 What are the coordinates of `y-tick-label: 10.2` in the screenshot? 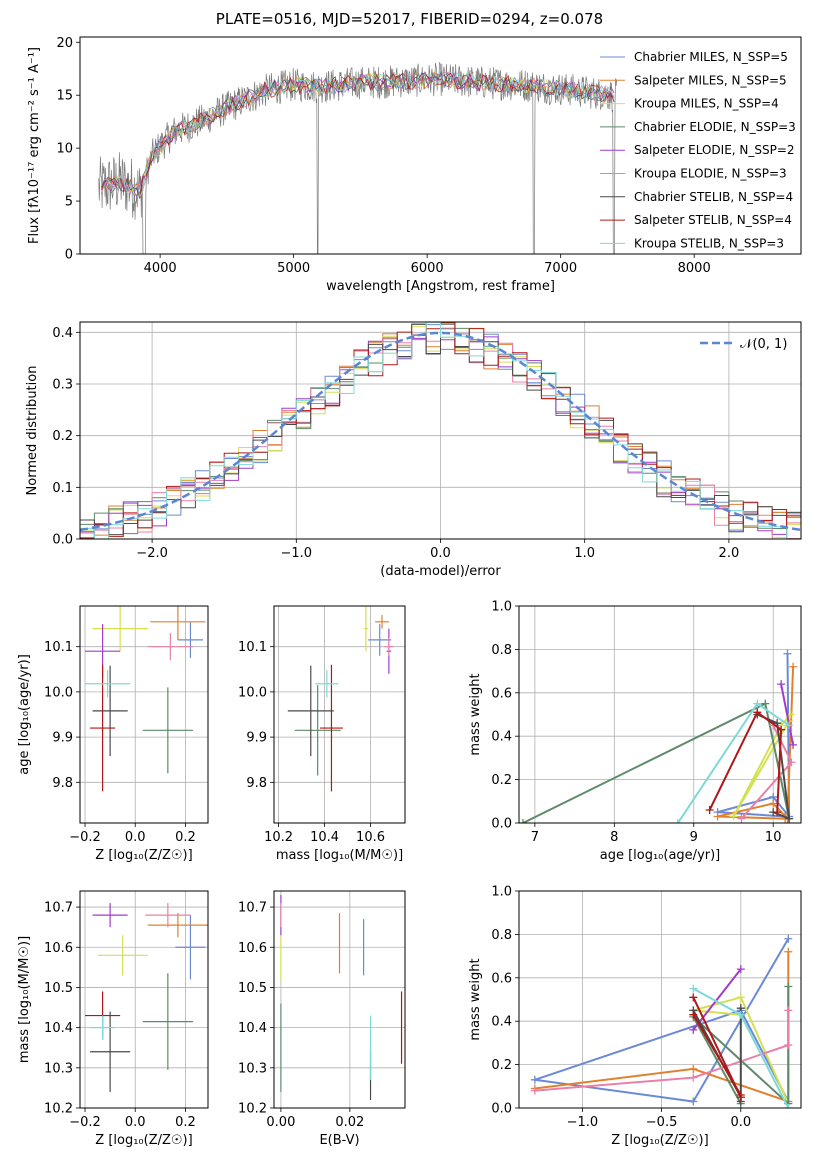 It's located at (252, 1109).